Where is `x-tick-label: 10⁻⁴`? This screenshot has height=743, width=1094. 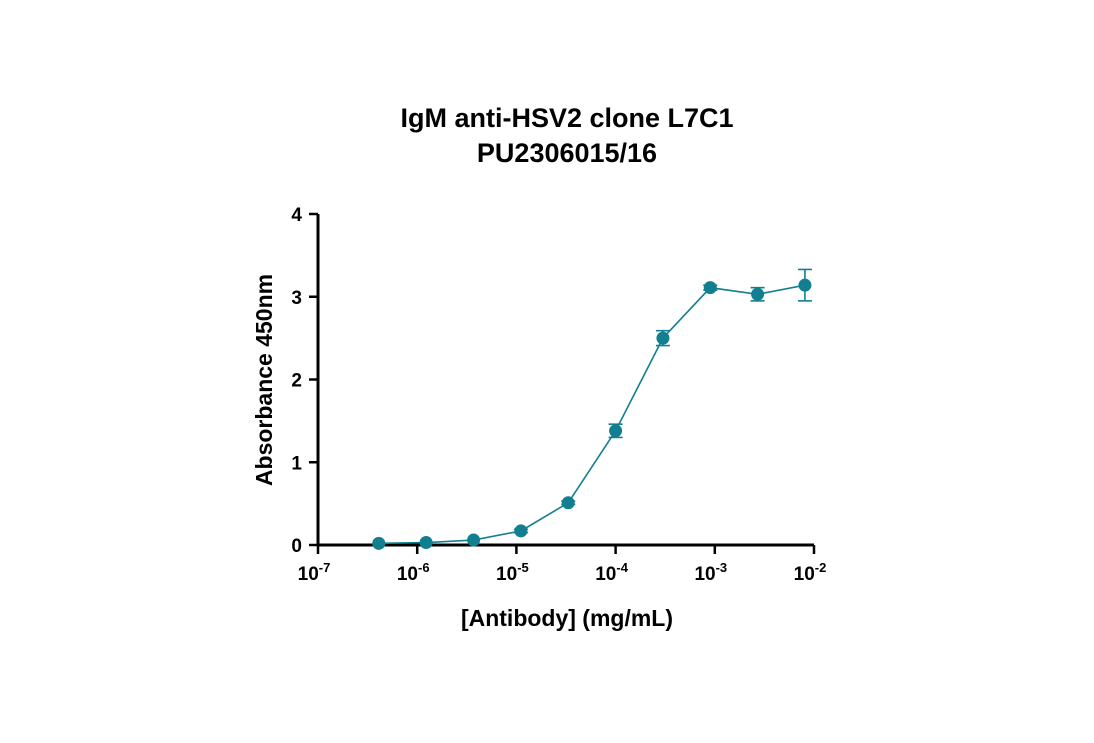
x-tick-label: 10⁻⁴ is located at coordinates (611, 572).